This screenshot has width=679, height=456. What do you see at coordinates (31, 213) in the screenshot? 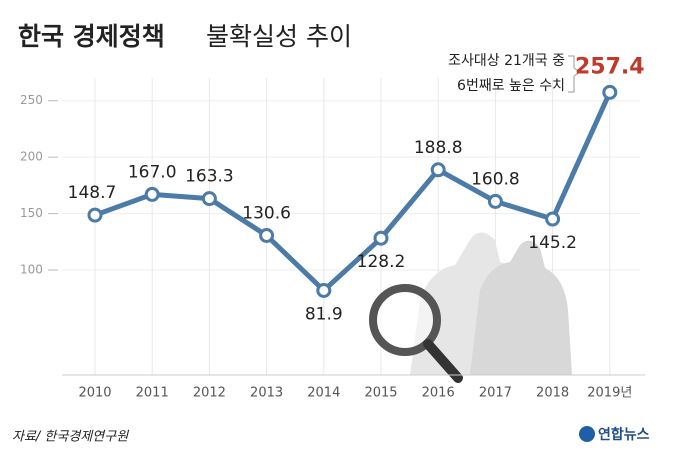
I see `y-tick-label: 150` at bounding box center [31, 213].